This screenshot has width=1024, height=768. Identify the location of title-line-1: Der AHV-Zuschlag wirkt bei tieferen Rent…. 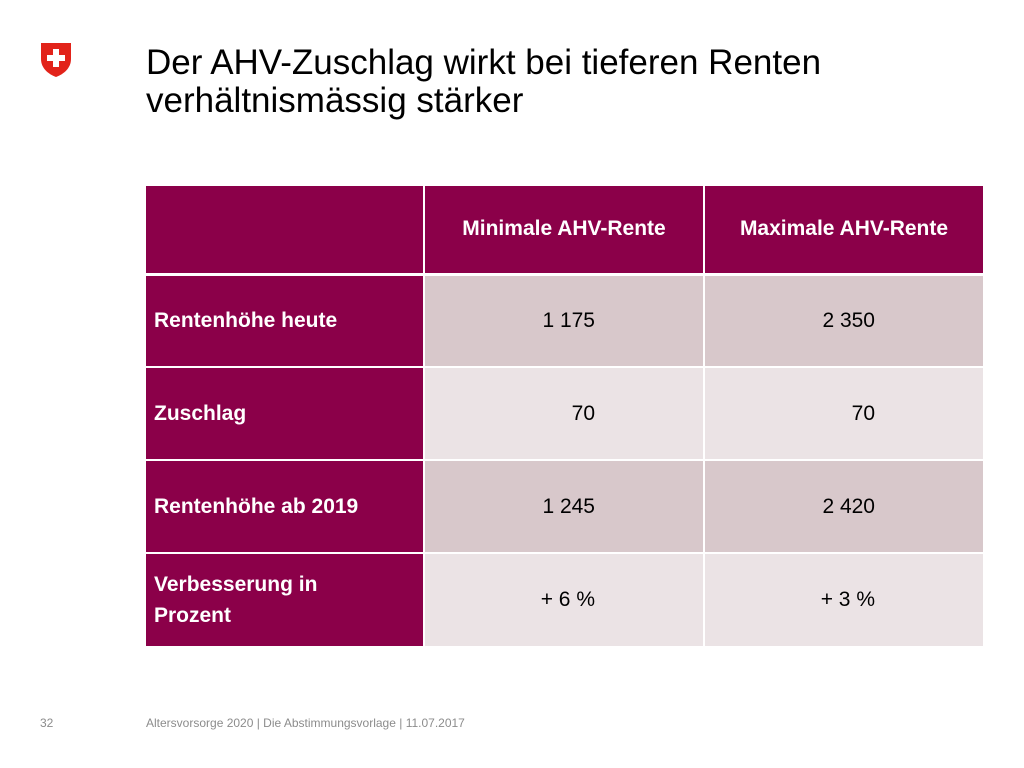
(484, 62).